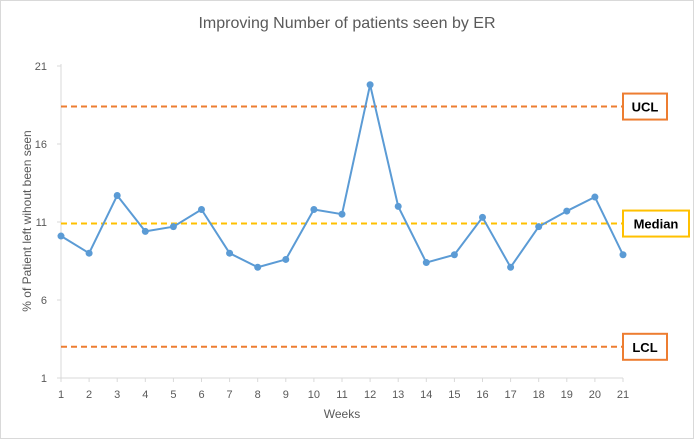 The width and height of the screenshot is (694, 439). What do you see at coordinates (258, 395) in the screenshot?
I see `x-tick-label: 8` at bounding box center [258, 395].